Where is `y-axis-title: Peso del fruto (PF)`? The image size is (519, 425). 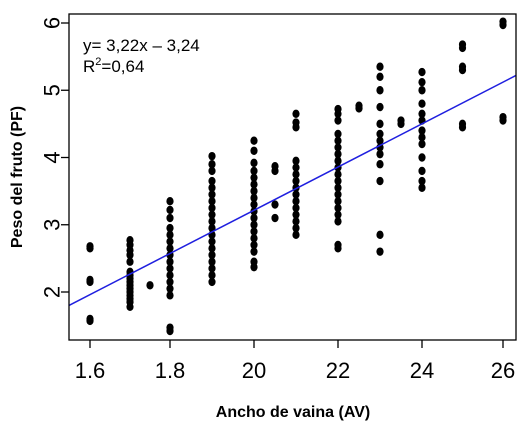
y-axis-title: Peso del fruto (PF) is located at coordinates (17, 177).